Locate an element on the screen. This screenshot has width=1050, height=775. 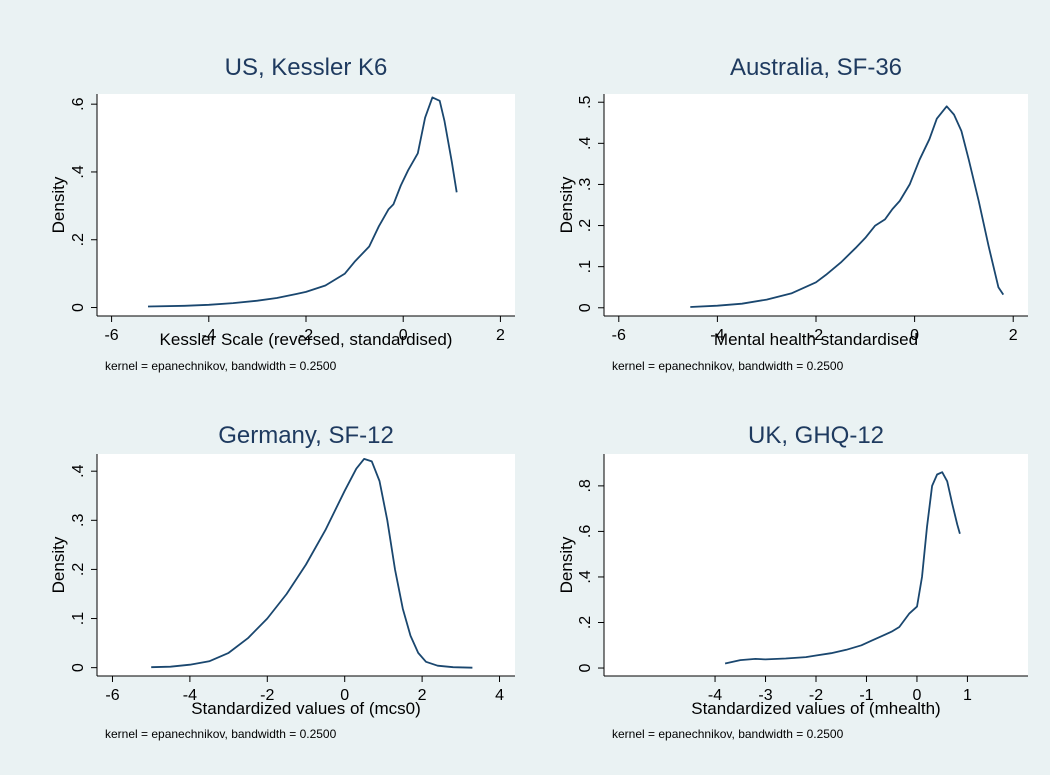
x-axis-label: Kessler Scale (reversed, standardised) is located at coordinates (306, 339).